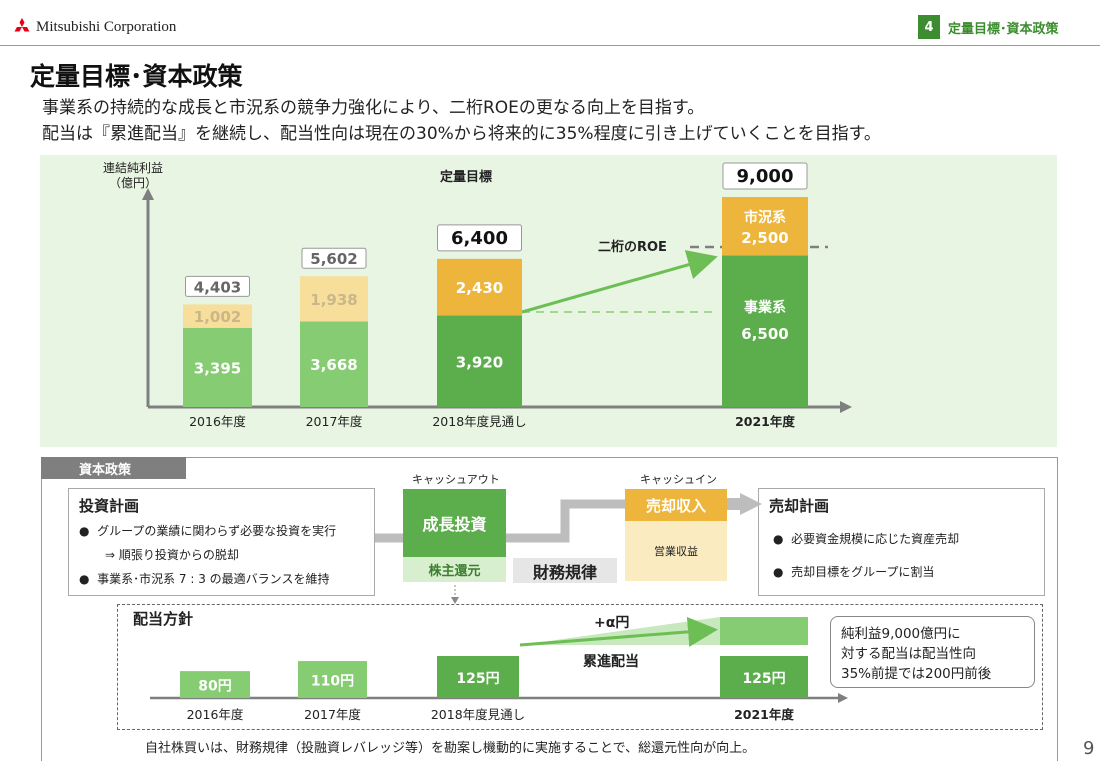  What do you see at coordinates (136, 76) in the screenshot?
I see `page-title: 定量目標･資本政策` at bounding box center [136, 76].